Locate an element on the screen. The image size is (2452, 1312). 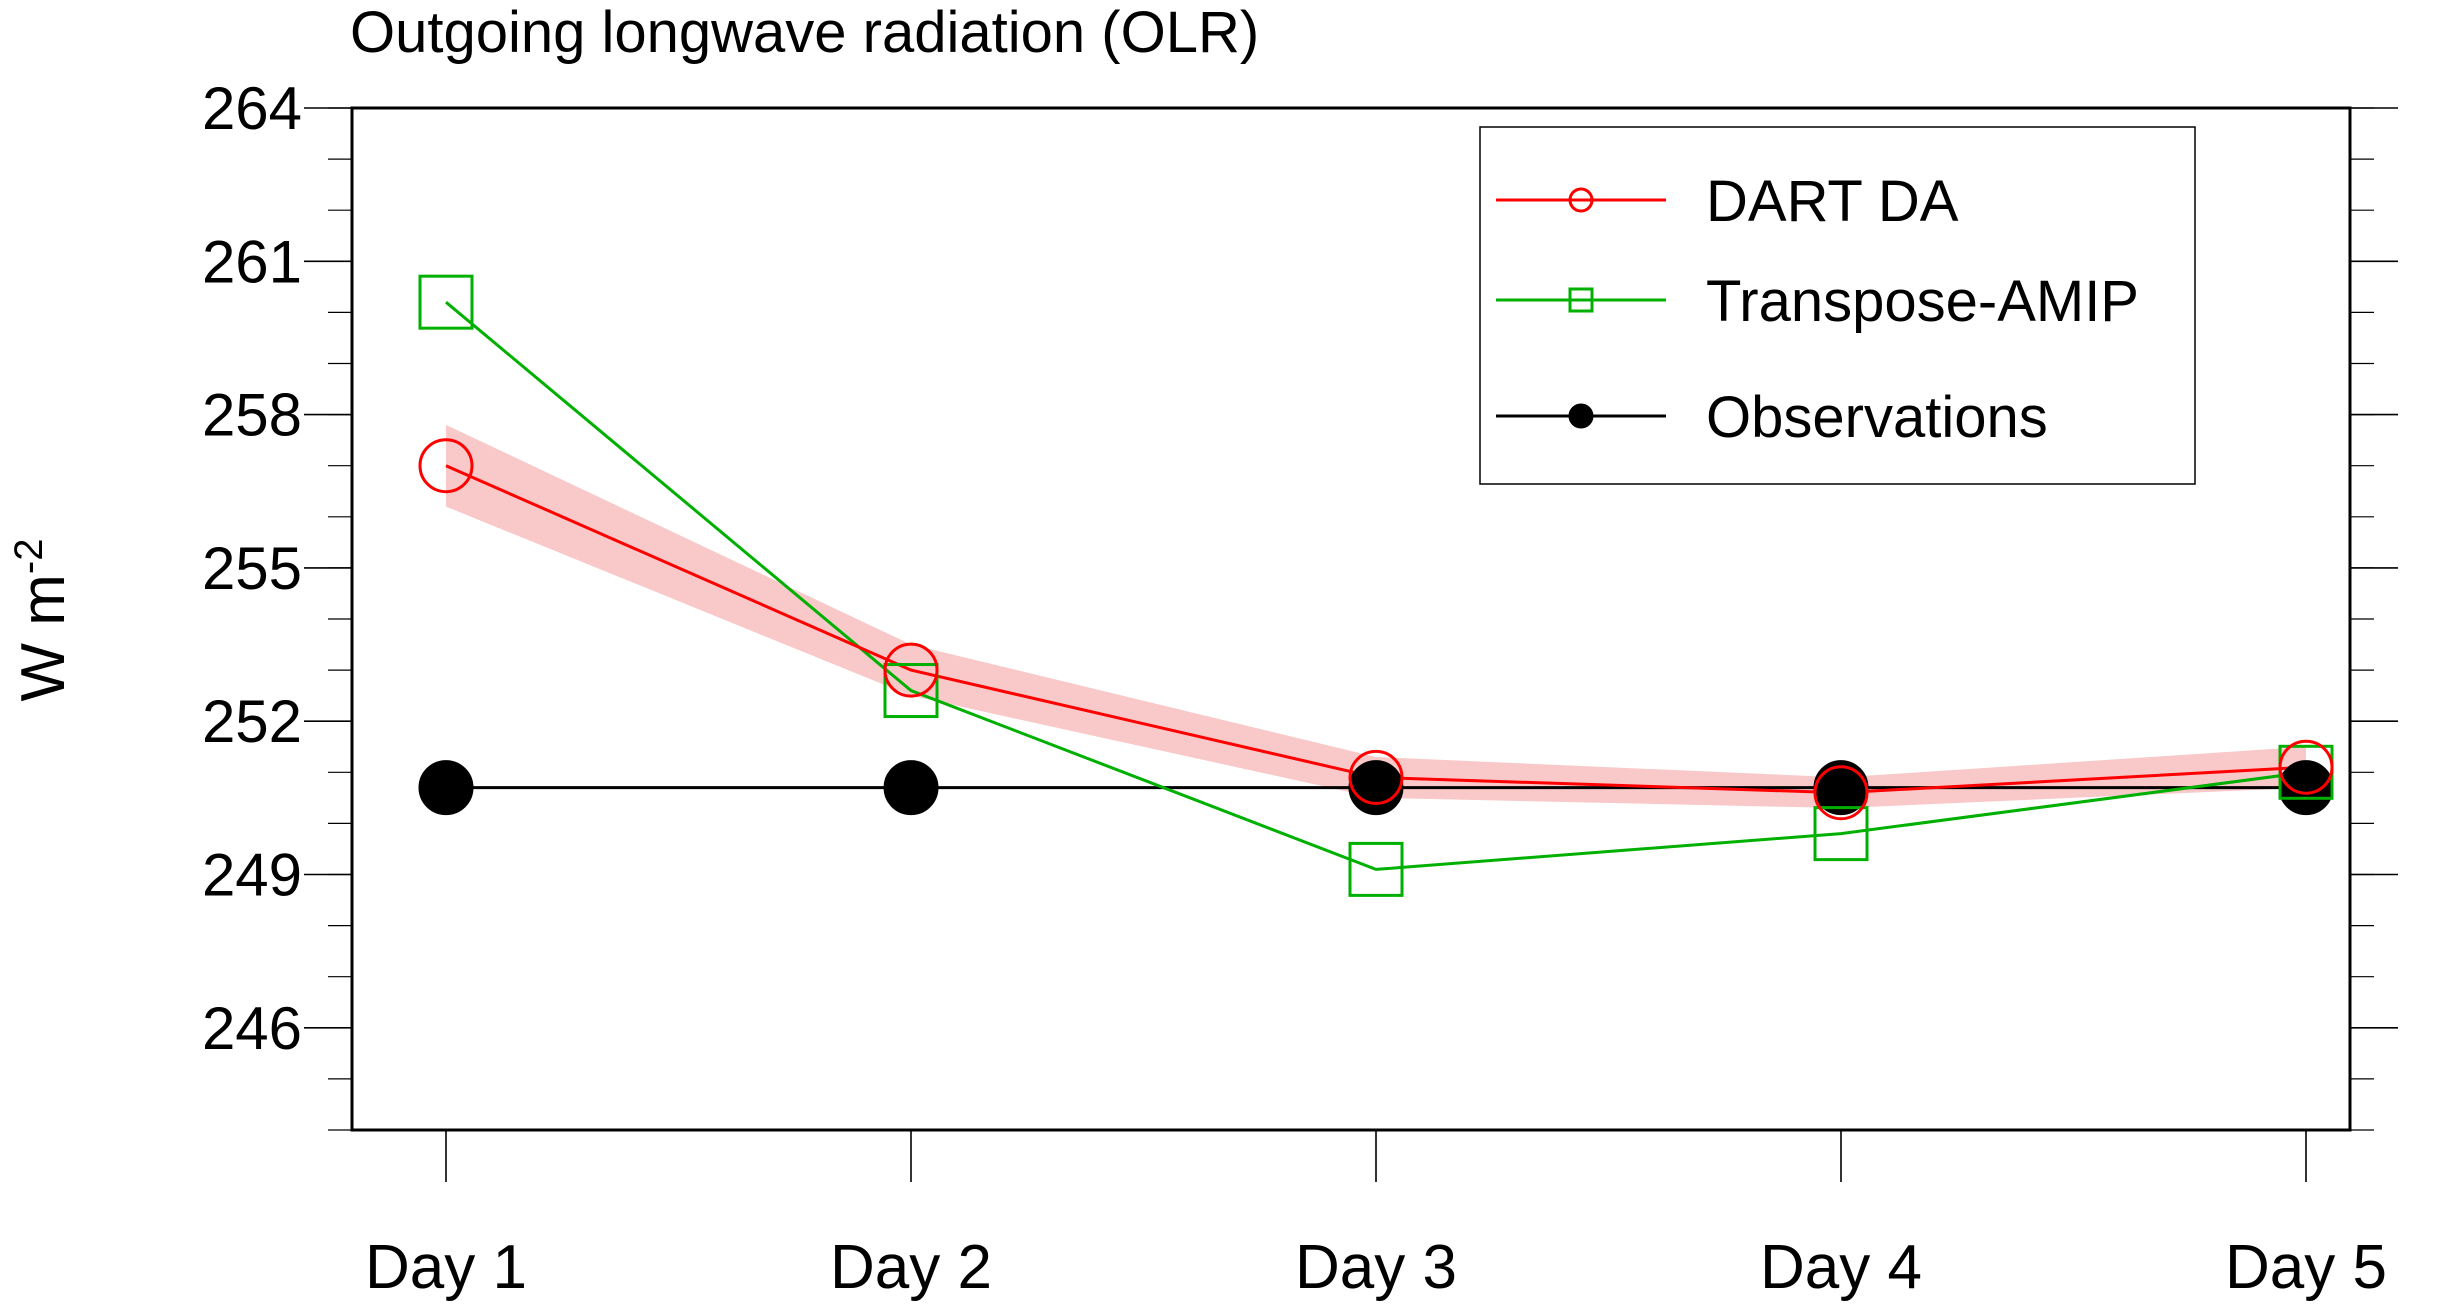
chart-title: Outgoing longwave radiation (OLR) is located at coordinates (804, 32).